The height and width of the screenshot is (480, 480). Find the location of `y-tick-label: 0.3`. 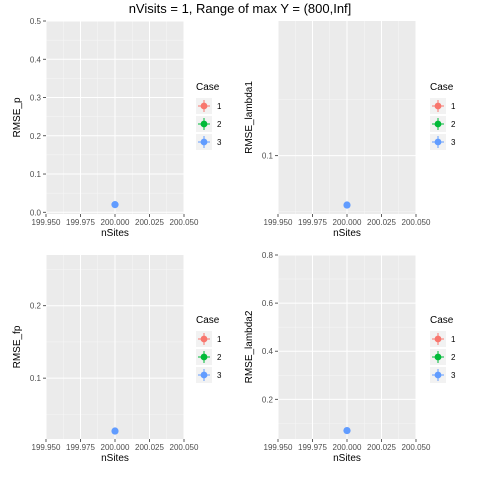

y-tick-label: 0.3 is located at coordinates (36, 98).